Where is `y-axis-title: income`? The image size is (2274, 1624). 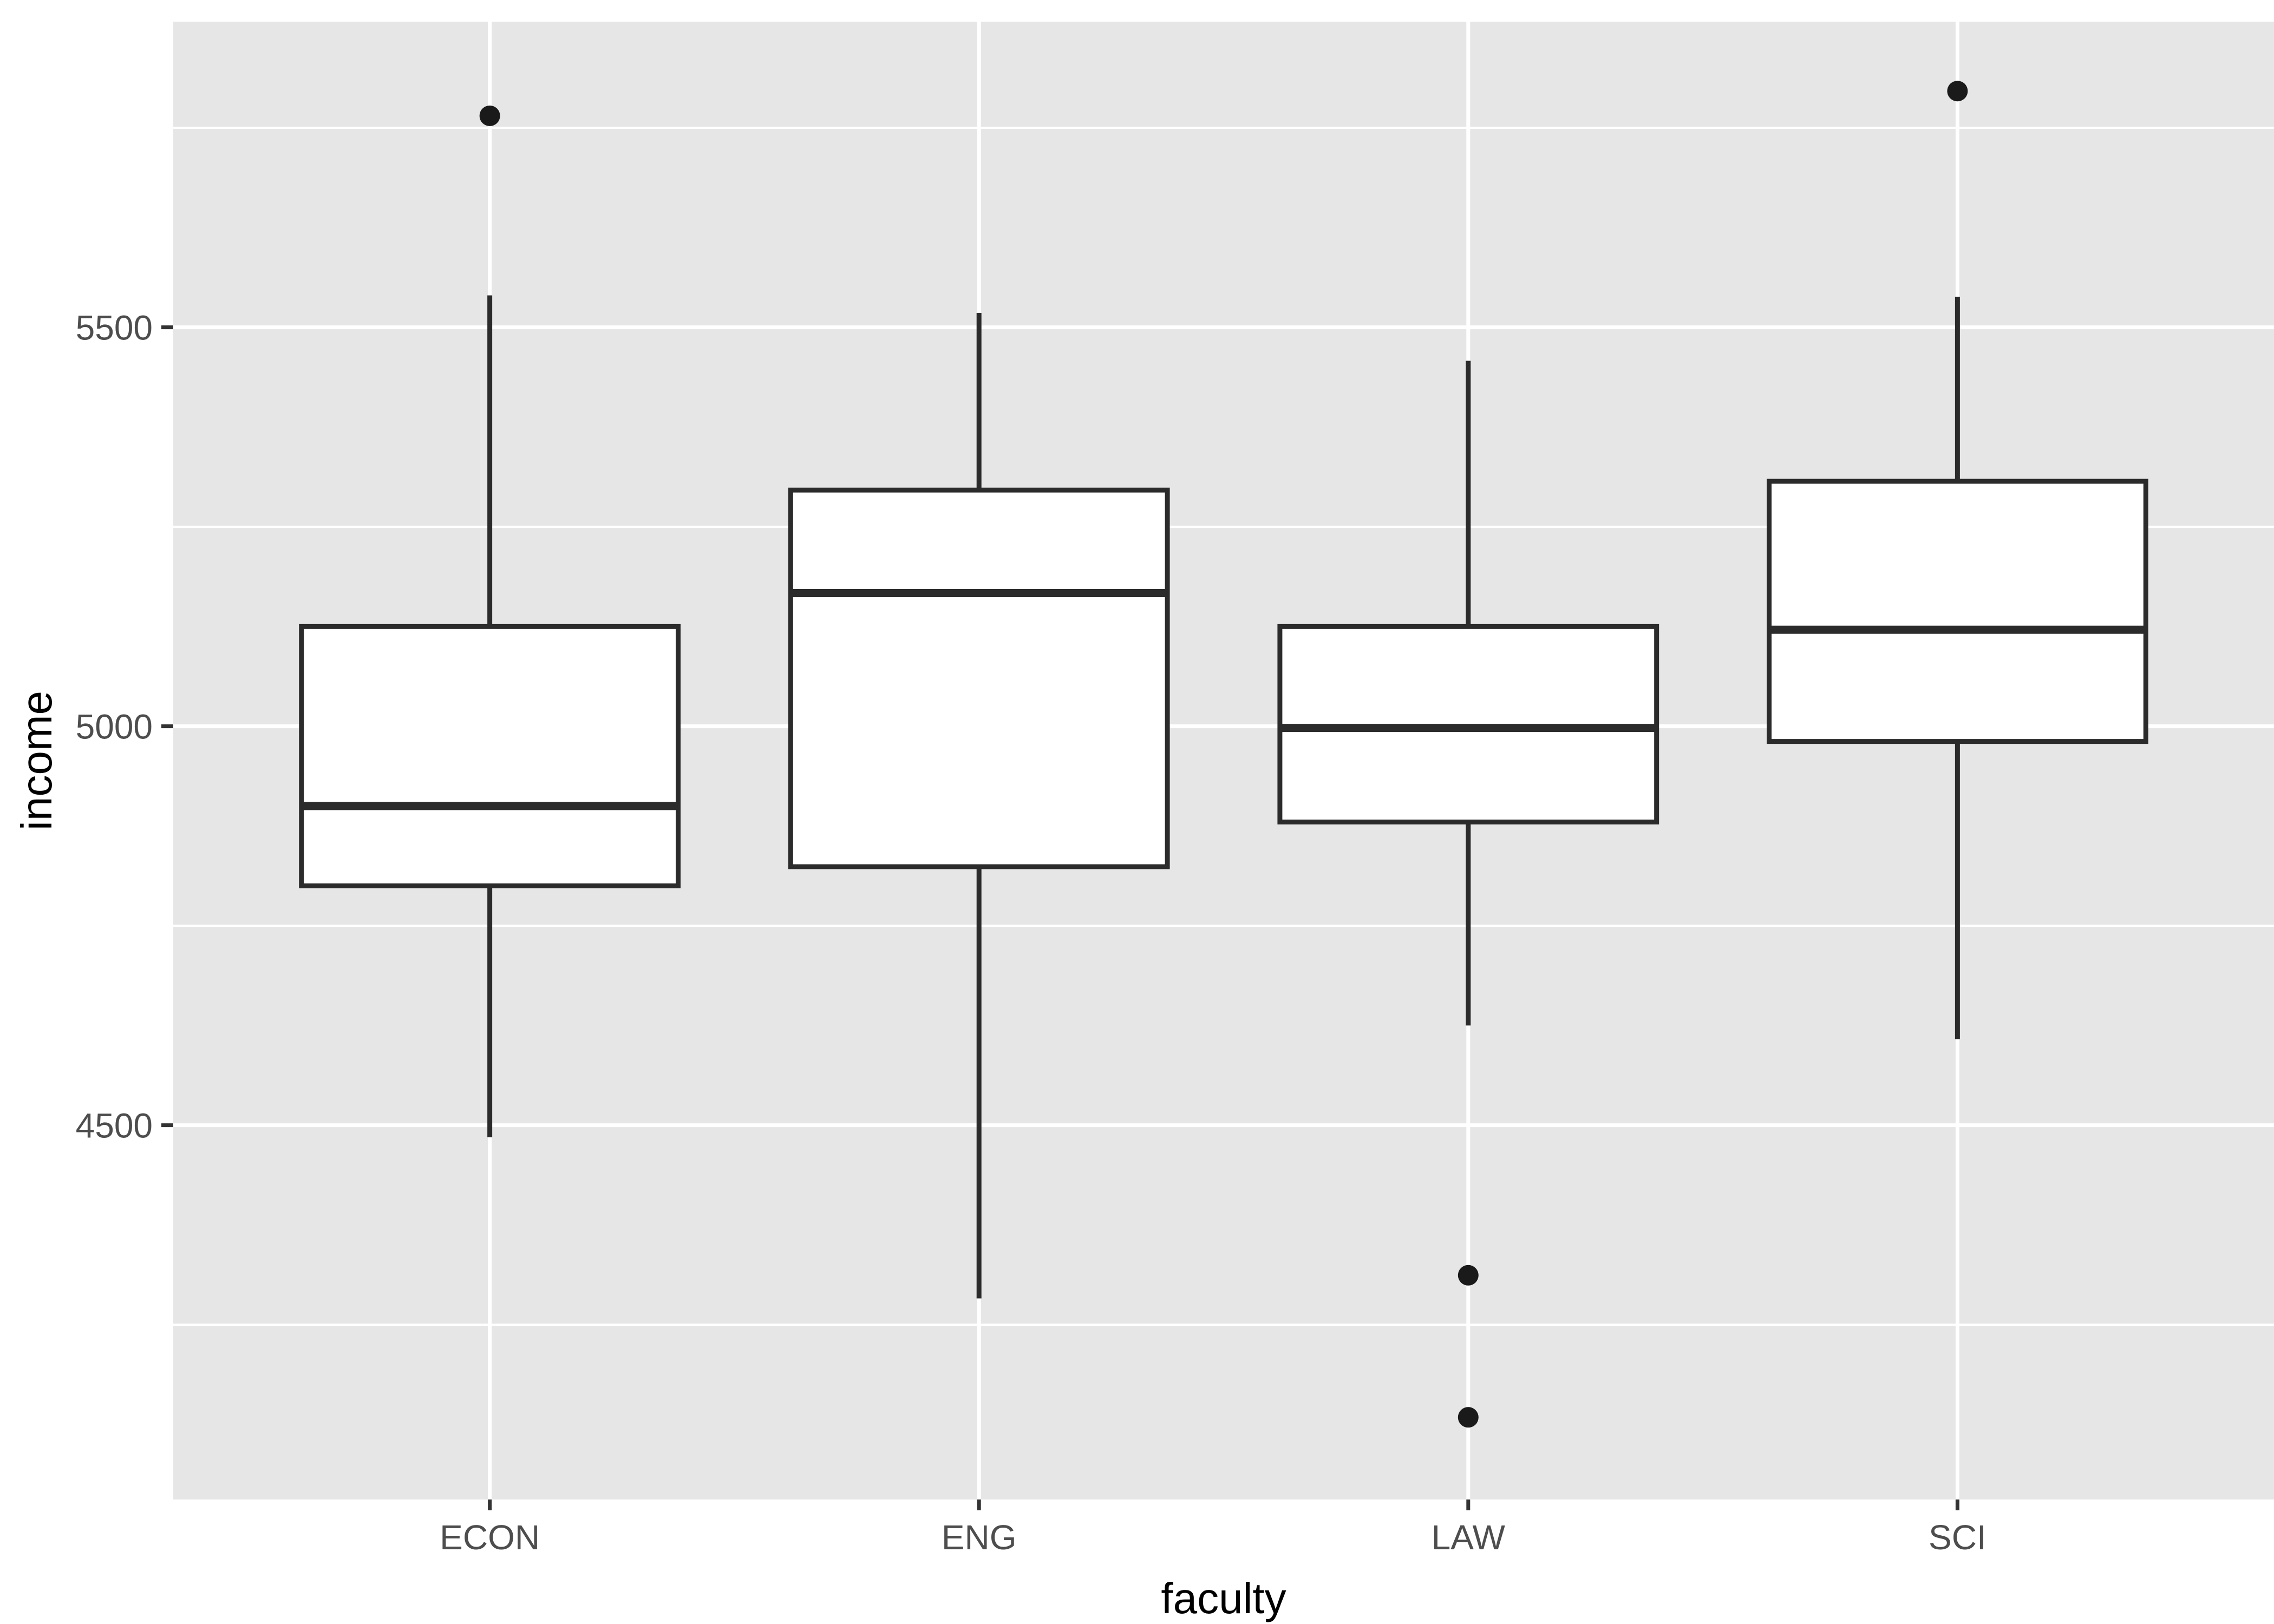
y-axis-title: income is located at coordinates (36, 760).